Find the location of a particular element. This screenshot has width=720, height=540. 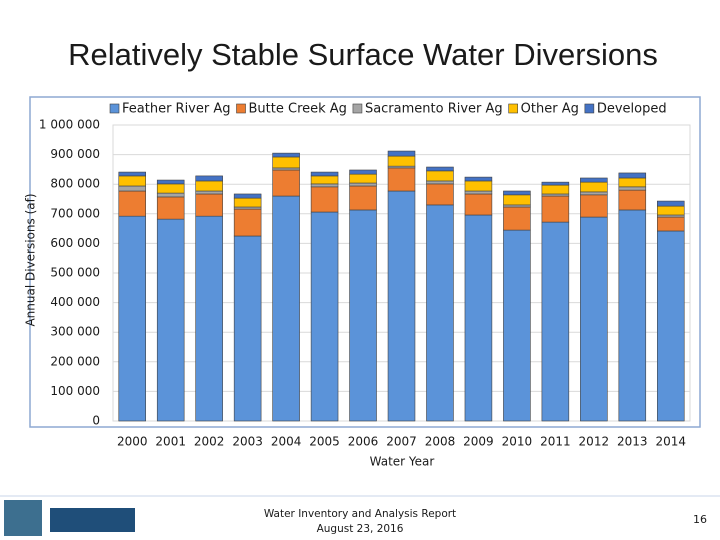

footer-line: August 23, 2016 is located at coordinates (360, 529).